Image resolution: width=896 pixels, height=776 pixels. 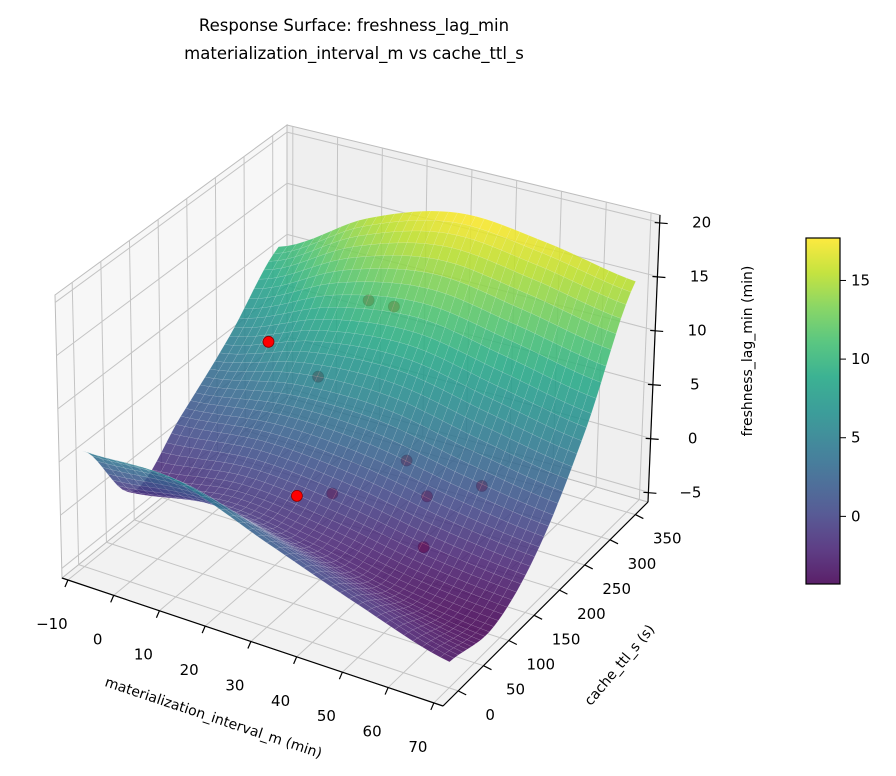 I want to click on y-axis-line, so click(x=545, y=604).